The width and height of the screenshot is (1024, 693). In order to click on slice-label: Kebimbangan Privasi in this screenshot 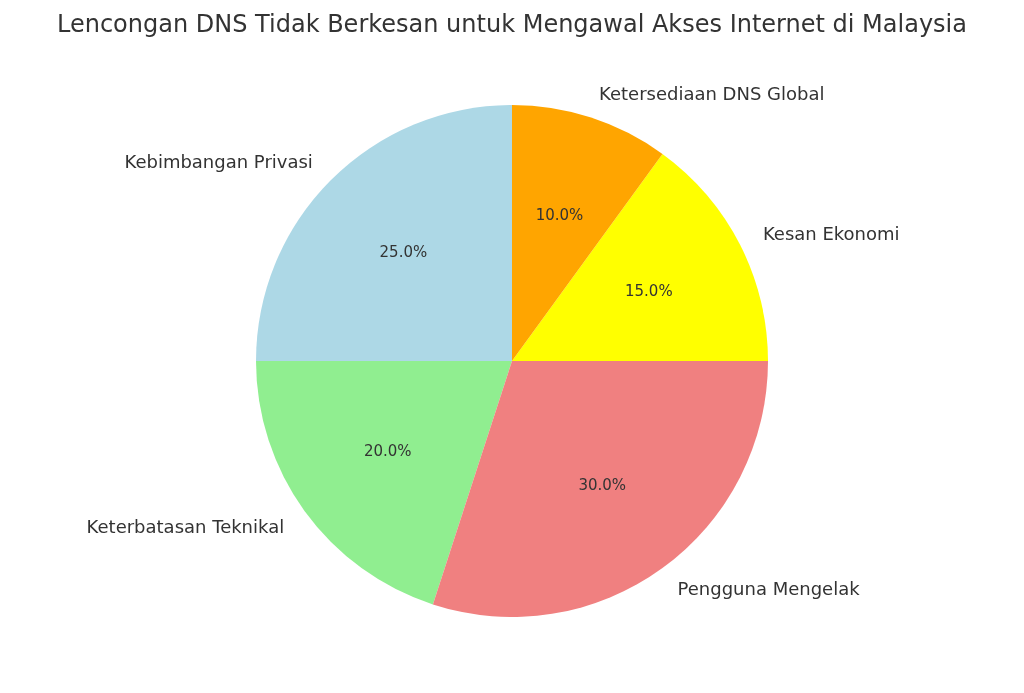, I will do `click(218, 162)`.